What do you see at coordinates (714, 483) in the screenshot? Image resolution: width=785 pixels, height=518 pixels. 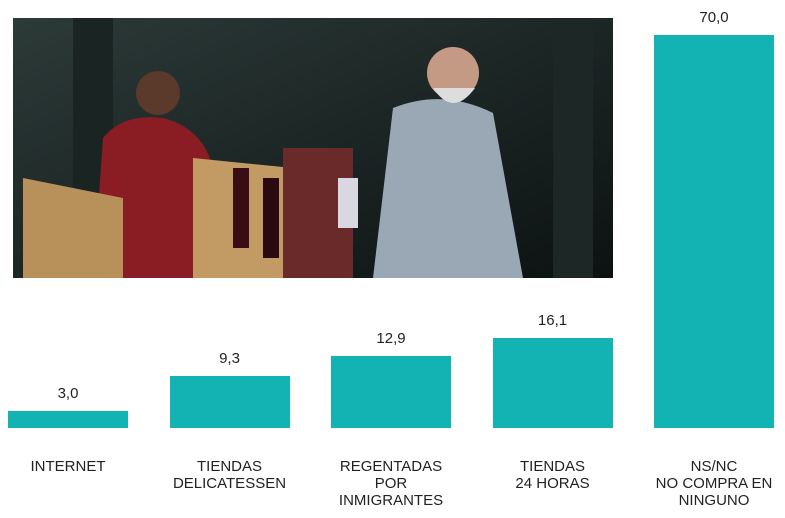 I see `category-label: NS/NC NO COMPRA EN NINGUNO` at bounding box center [714, 483].